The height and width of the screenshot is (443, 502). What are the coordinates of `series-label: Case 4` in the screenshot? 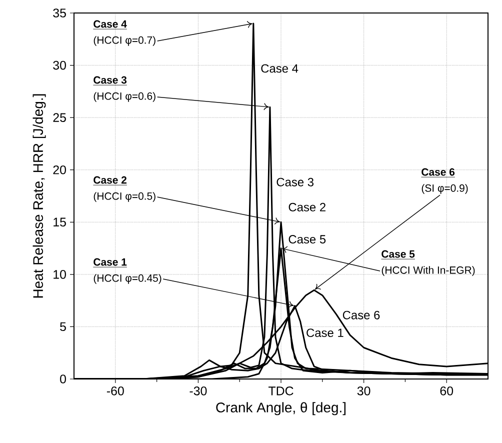 It's located at (279, 68).